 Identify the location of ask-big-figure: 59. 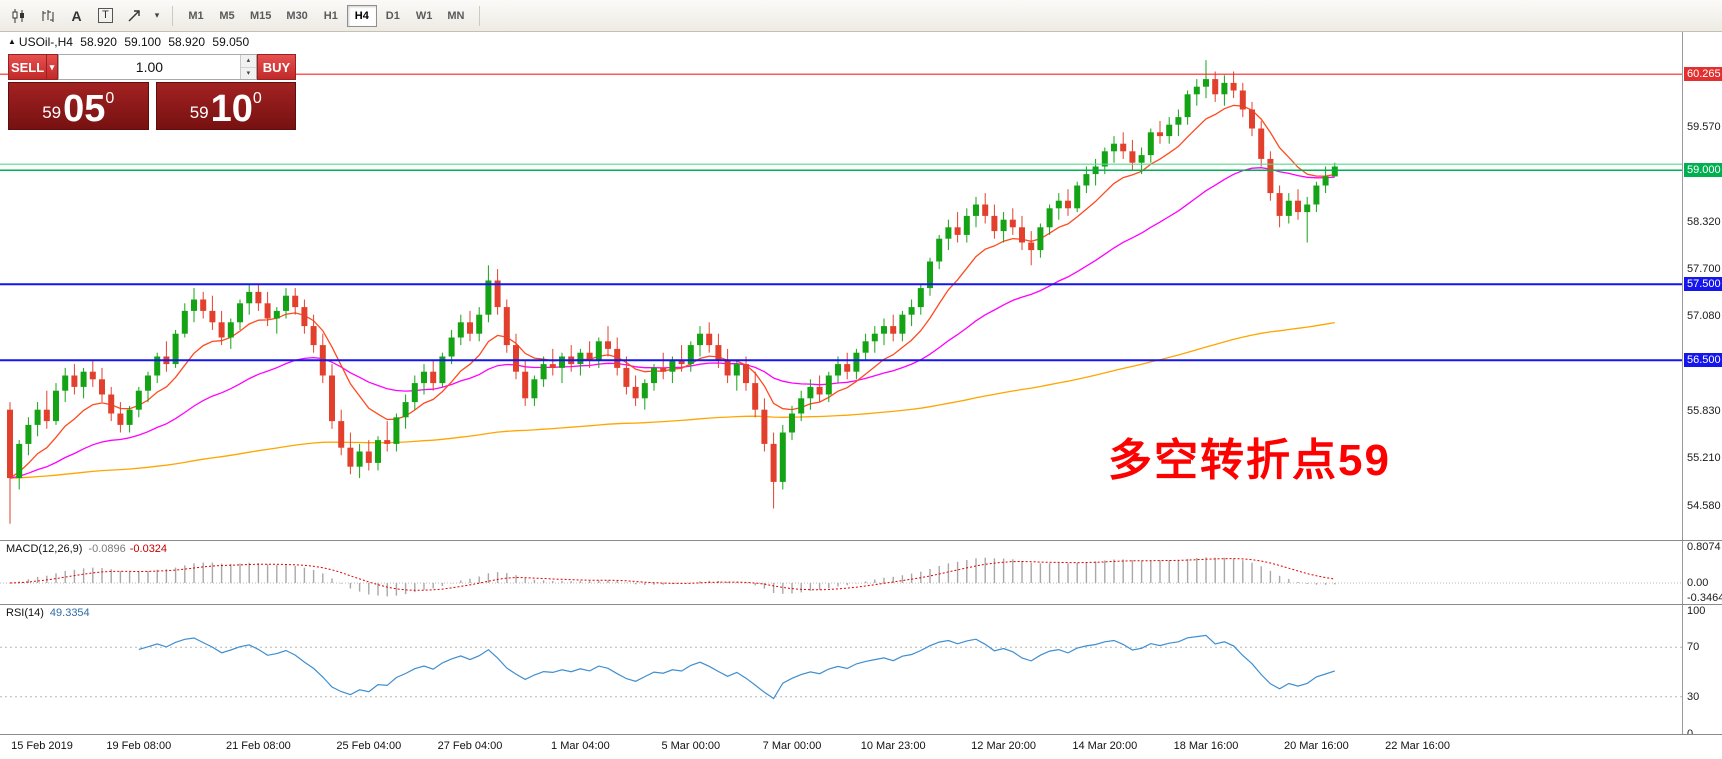
(199, 112).